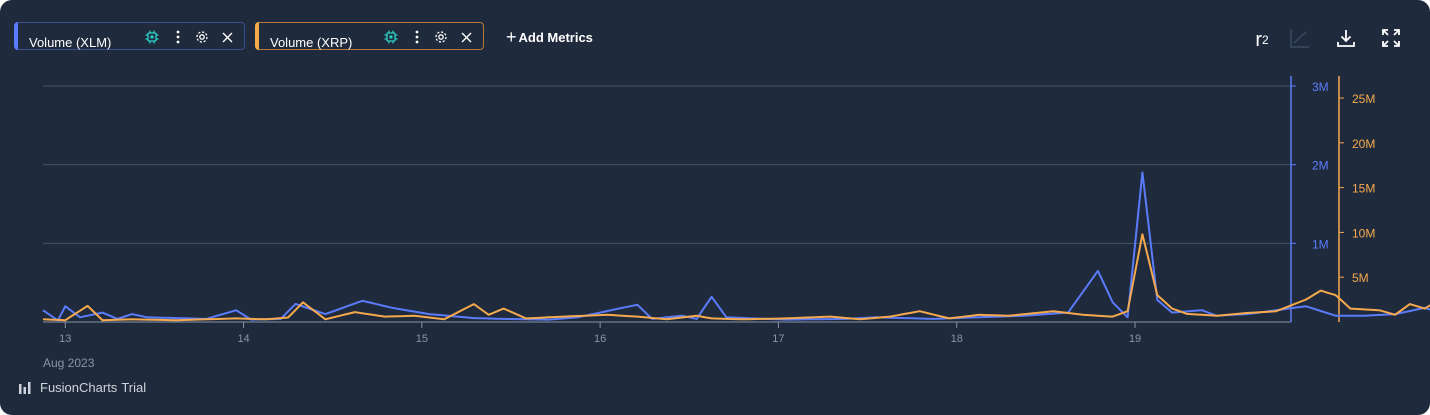 This screenshot has height=415, width=1430. What do you see at coordinates (65, 339) in the screenshot?
I see `x-tick-label: 13` at bounding box center [65, 339].